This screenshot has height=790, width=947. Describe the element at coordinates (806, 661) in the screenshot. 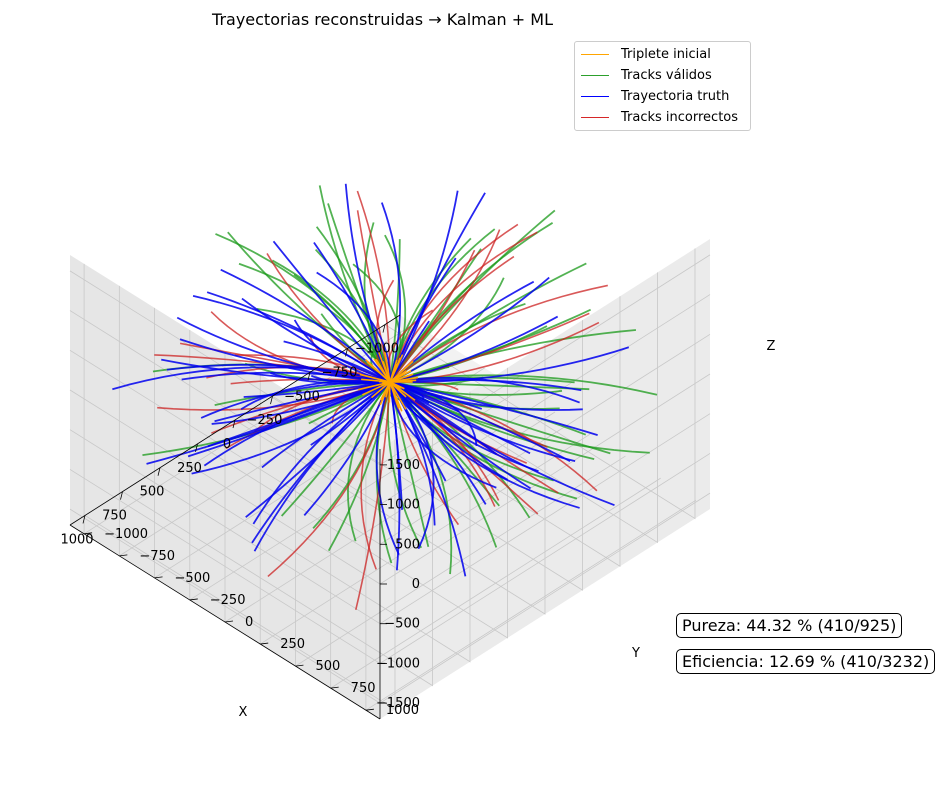

I see `efficiency-stat: Eficiencia: 12.69 % (410/3232)` at that location.